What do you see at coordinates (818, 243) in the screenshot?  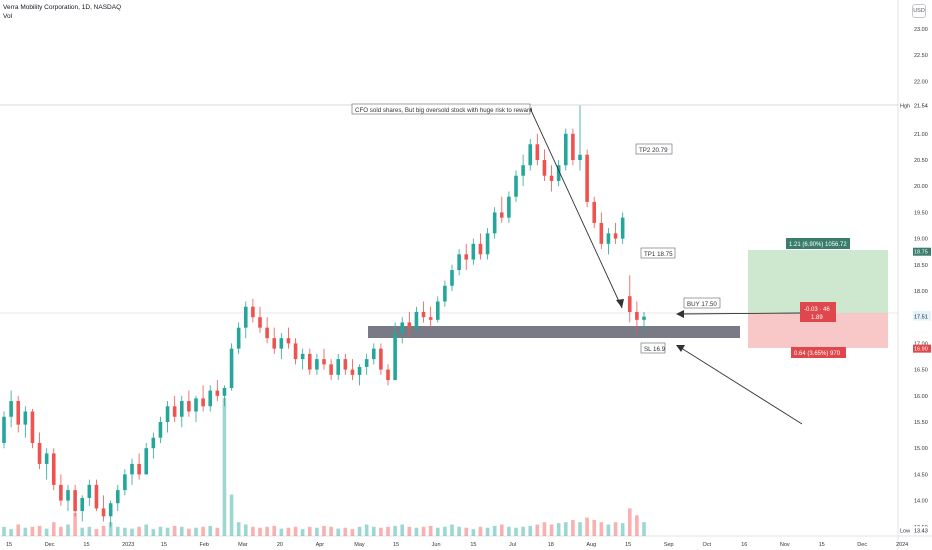 I see `reward-label: 1.21 (6.90%) 1056.72` at bounding box center [818, 243].